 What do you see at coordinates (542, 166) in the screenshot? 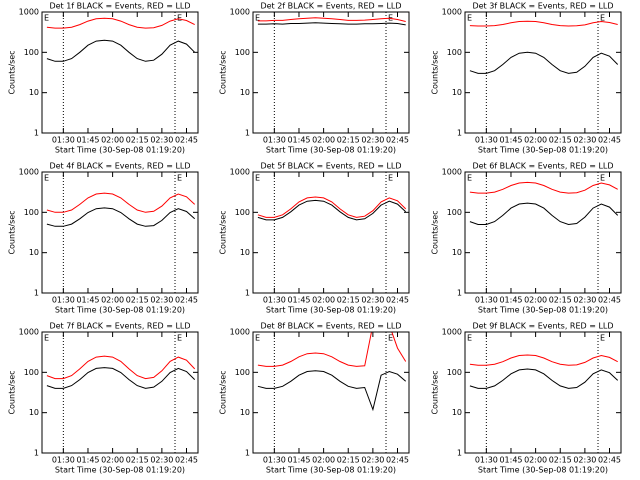
I see `chart-title: Det 6f BLACK = Events, RED = LLD` at bounding box center [542, 166].